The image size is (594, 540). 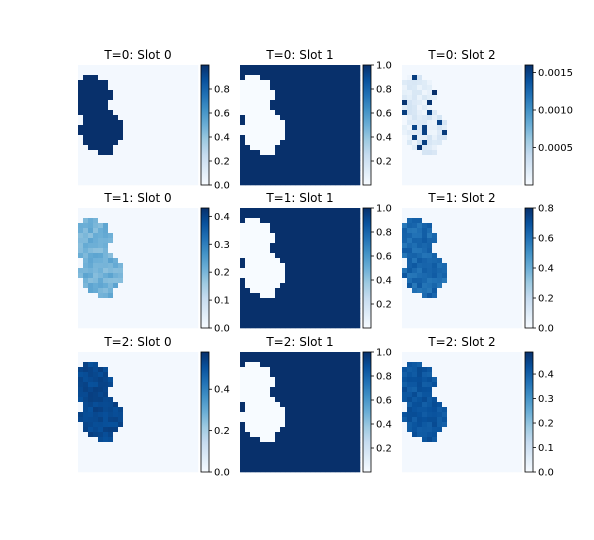 What do you see at coordinates (384, 257) in the screenshot?
I see `colorbar-tick-label: 0.6` at bounding box center [384, 257].